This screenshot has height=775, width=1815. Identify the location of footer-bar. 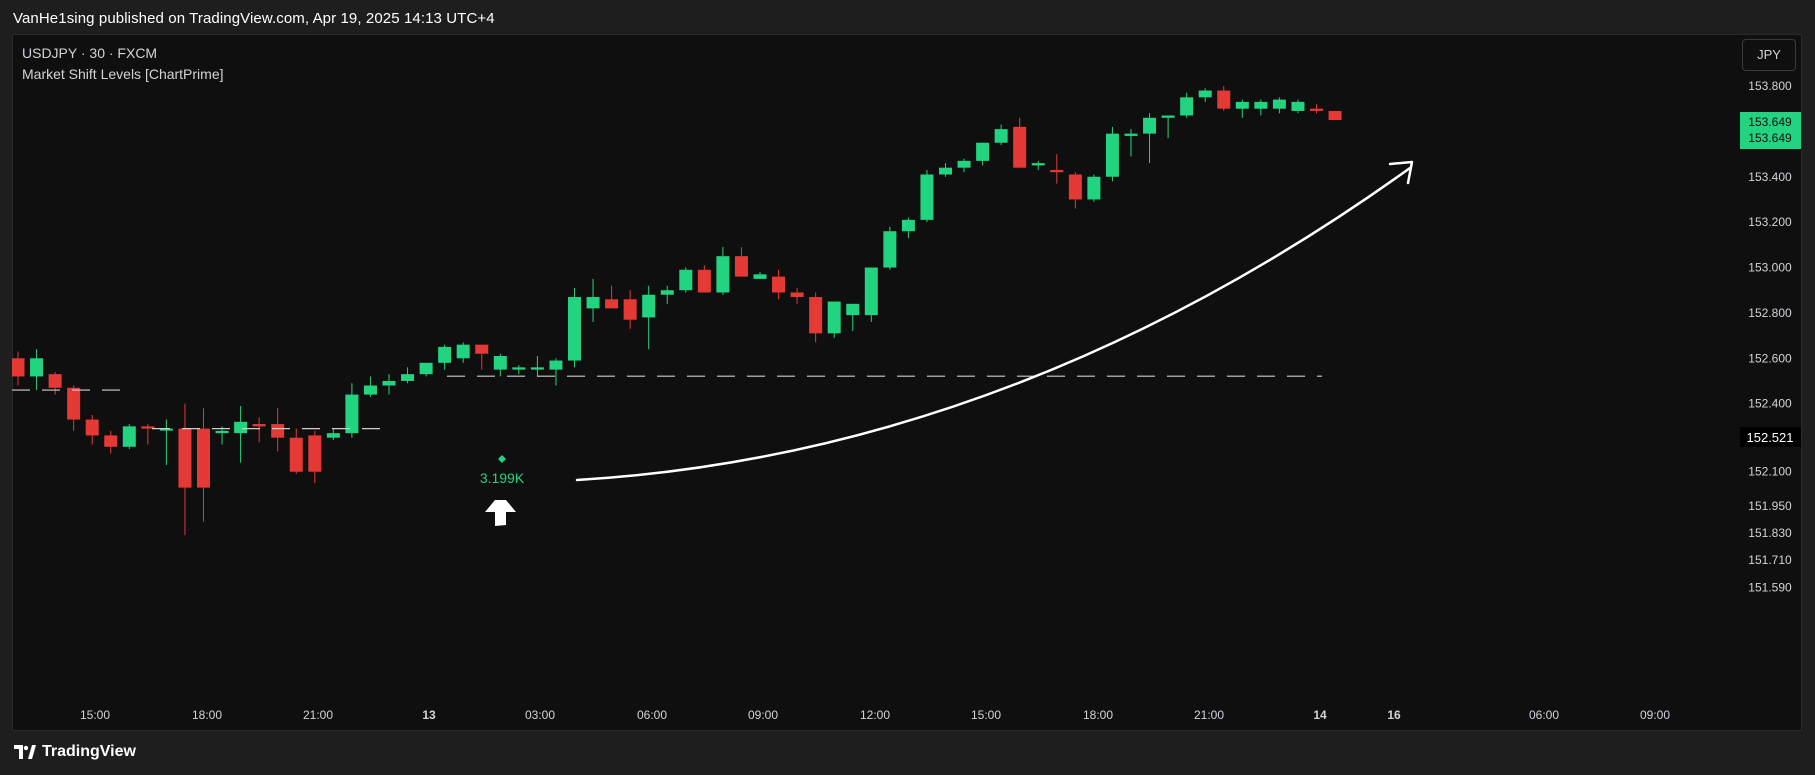
(907, 755).